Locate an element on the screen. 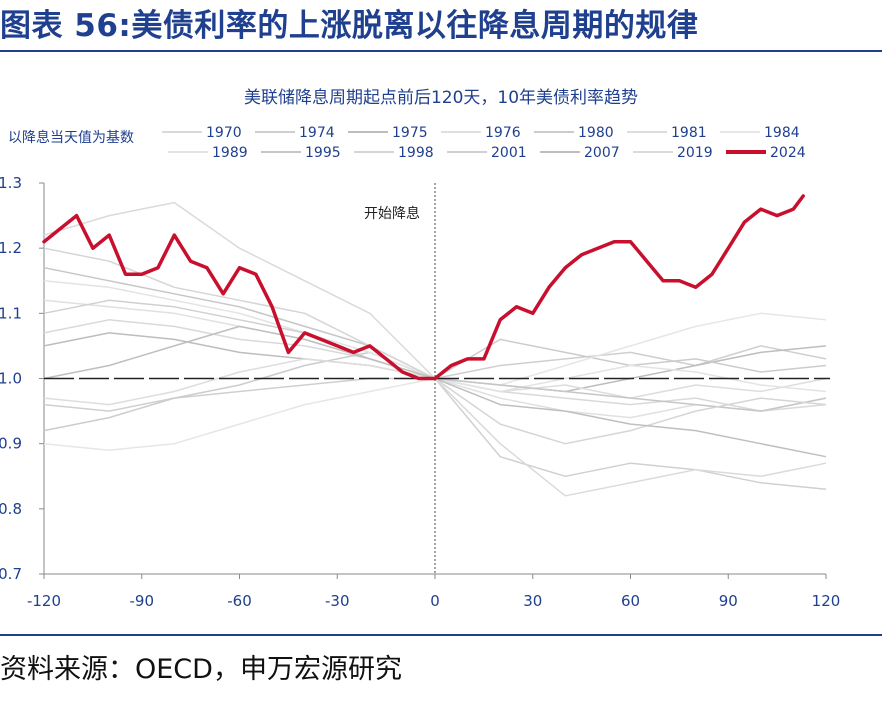 The image size is (882, 702). legend-label-1980: 1980 is located at coordinates (596, 133).